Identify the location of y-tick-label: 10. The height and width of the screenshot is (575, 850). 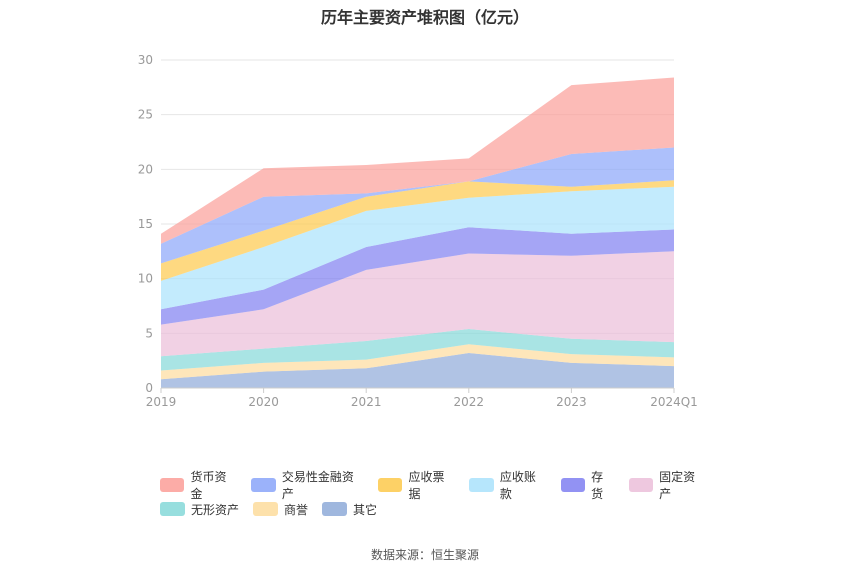
(145, 279).